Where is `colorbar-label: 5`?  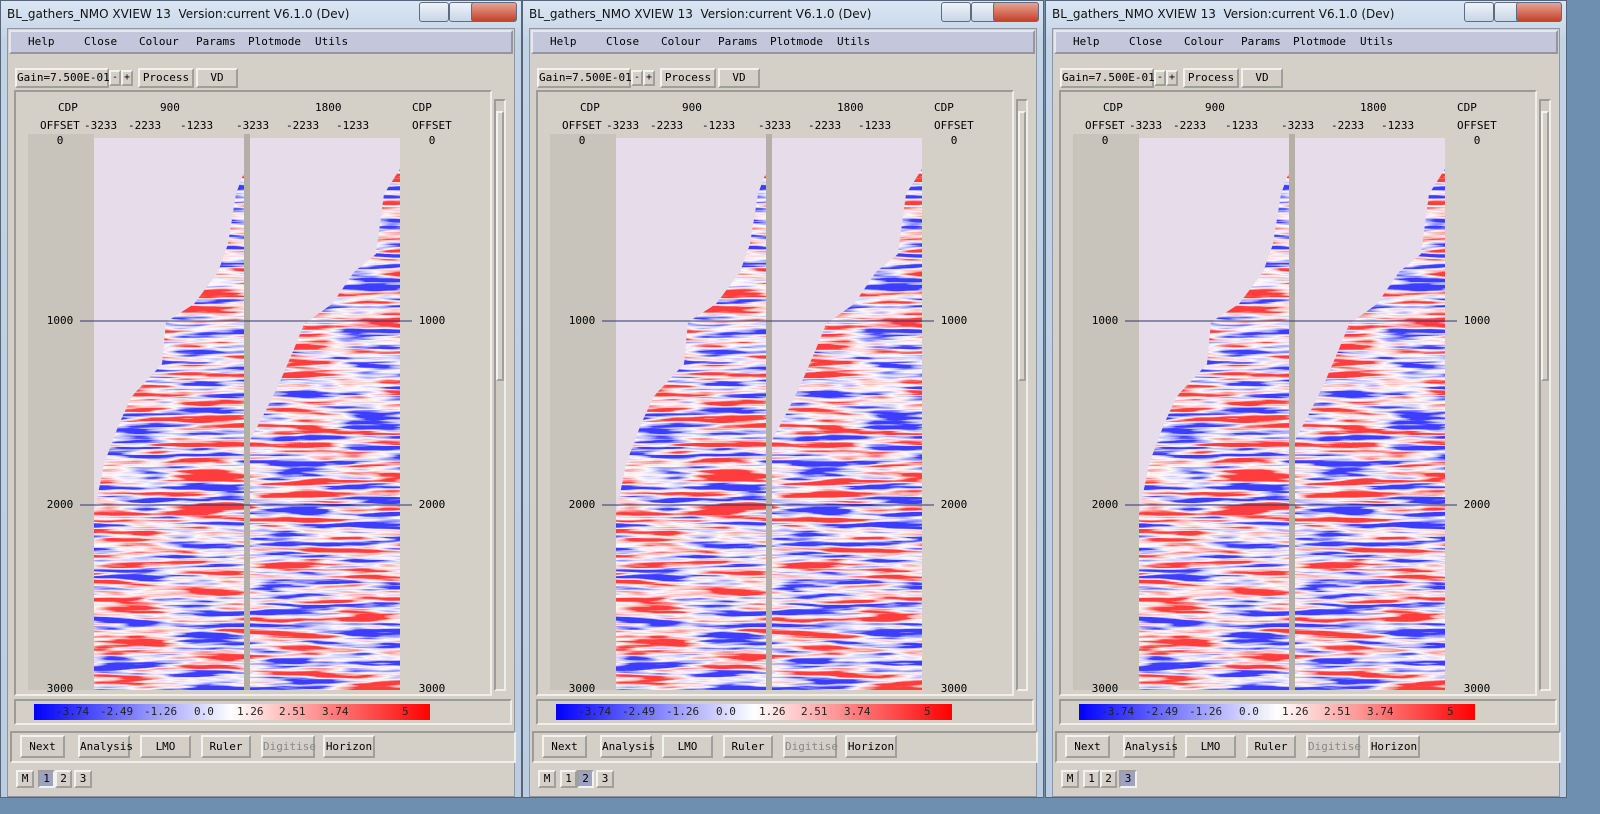 colorbar-label: 5 is located at coordinates (405, 711).